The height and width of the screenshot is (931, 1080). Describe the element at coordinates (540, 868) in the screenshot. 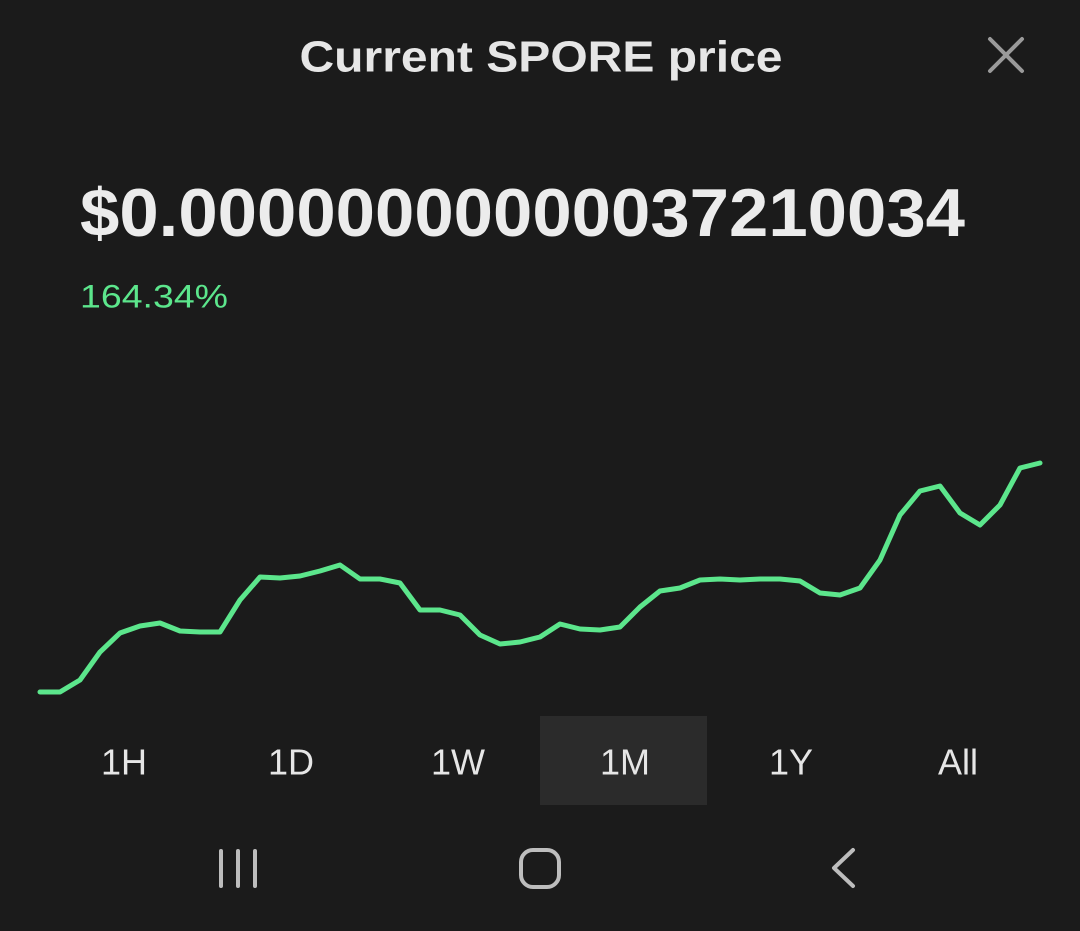

I see `home-button` at that location.